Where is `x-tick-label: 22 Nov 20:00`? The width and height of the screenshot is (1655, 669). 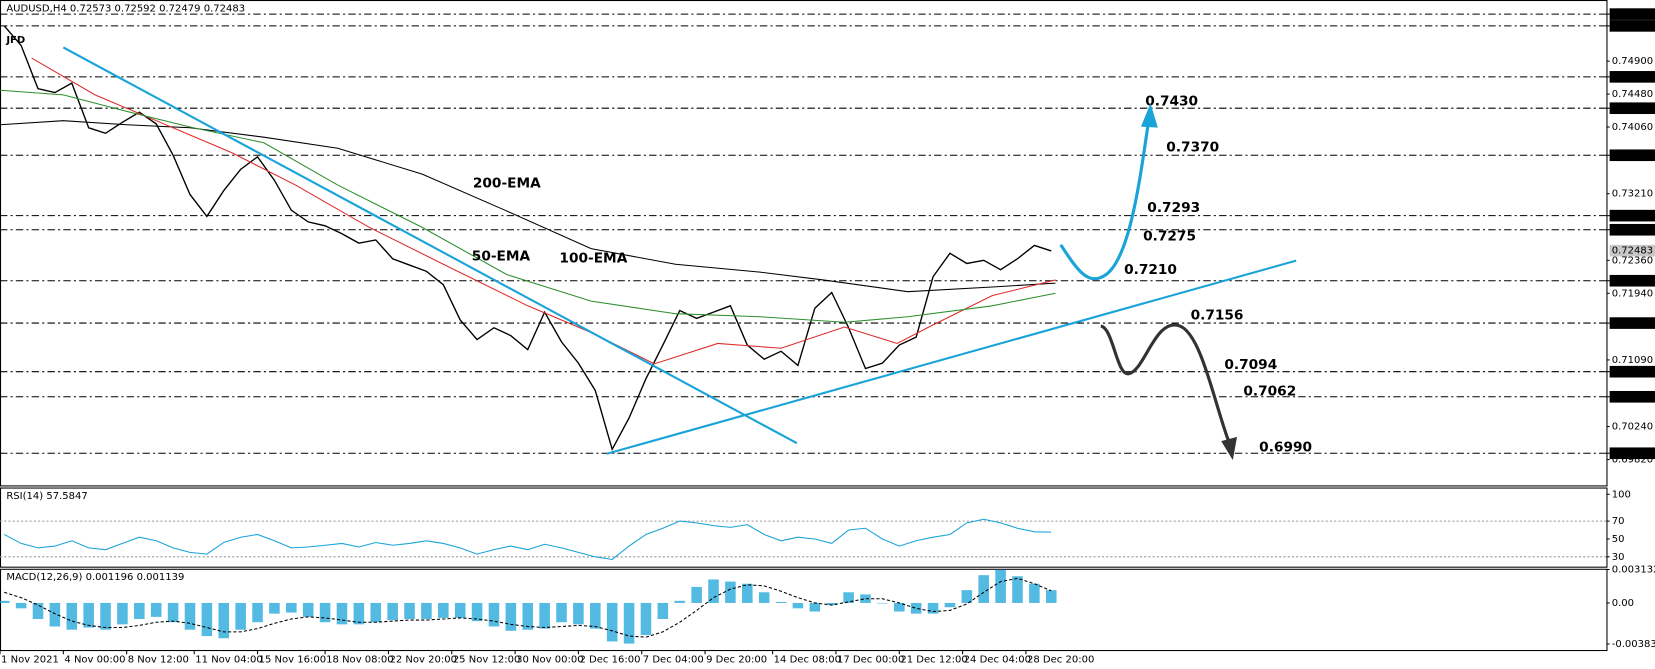 x-tick-label: 22 Nov 20:00 is located at coordinates (423, 660).